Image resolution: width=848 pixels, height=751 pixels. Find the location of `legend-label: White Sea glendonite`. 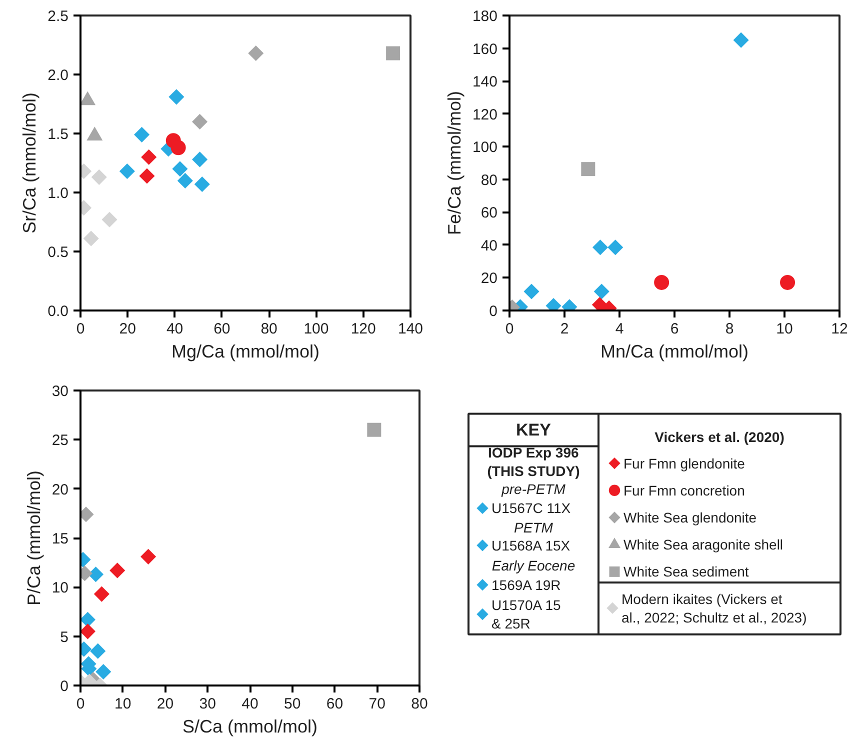

legend-label: White Sea glendonite is located at coordinates (690, 517).